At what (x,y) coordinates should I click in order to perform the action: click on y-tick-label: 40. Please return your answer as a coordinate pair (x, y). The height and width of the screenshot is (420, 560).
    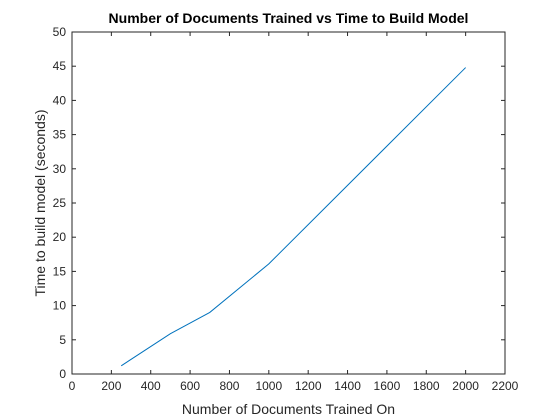
    Looking at the image, I should click on (60, 100).